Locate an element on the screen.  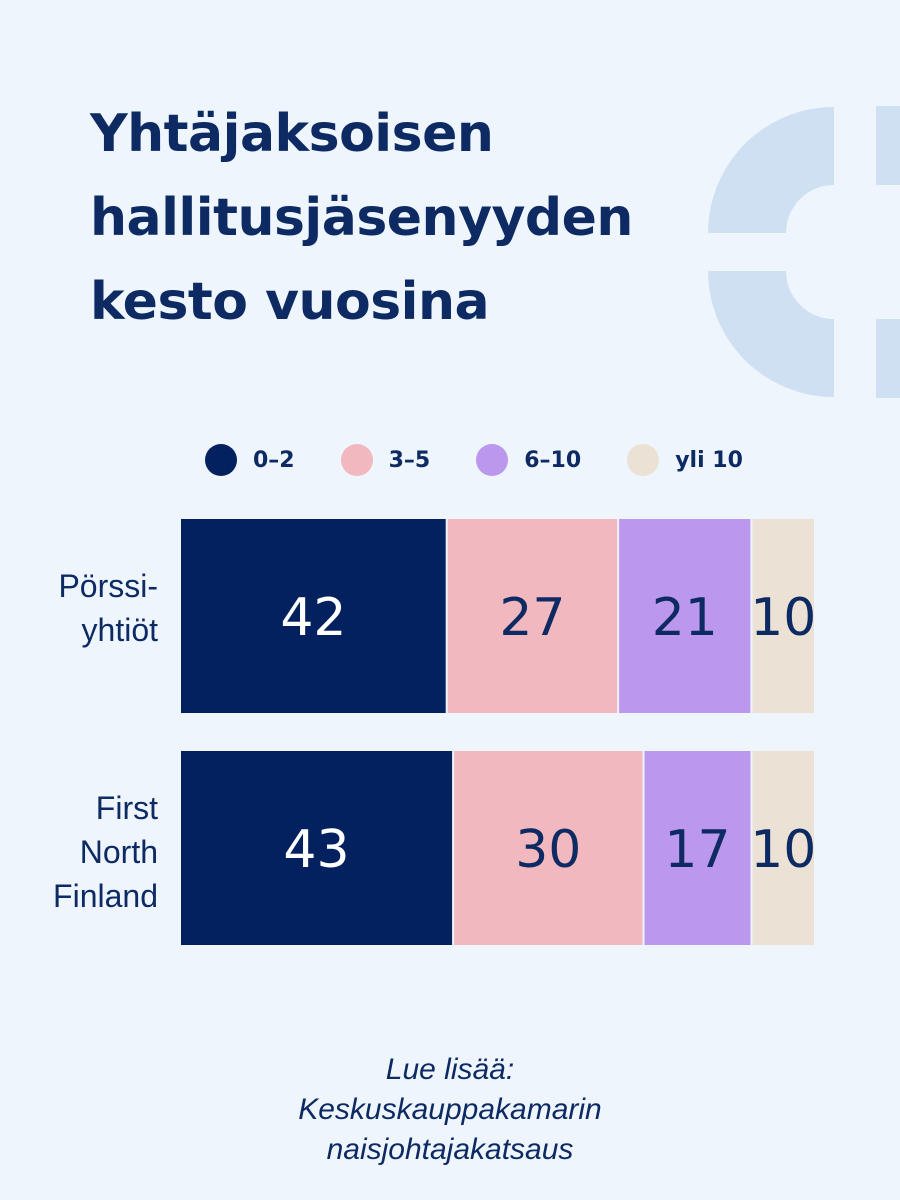
row-label-line: Pörssi- is located at coordinates (108, 586).